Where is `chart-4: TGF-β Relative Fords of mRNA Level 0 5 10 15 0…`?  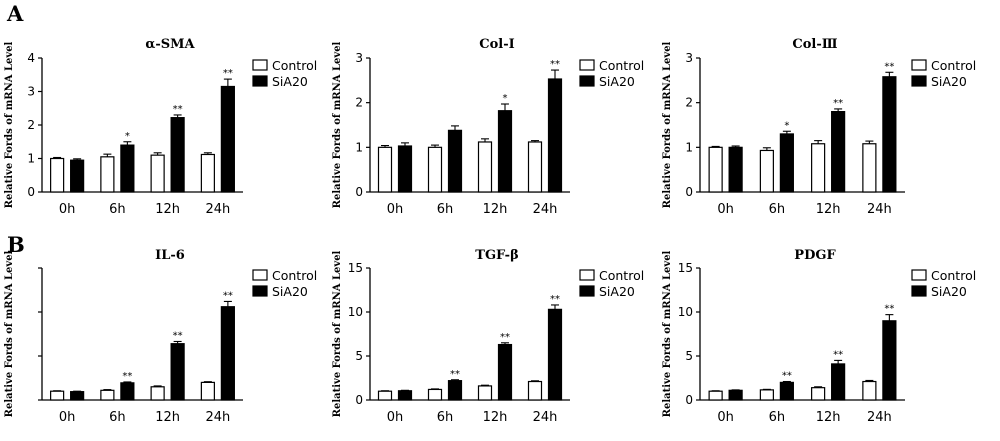
chart-4: TGF-β Relative Fords of mRNA Level 0 5 10 15 0… is located at coordinates (488, 336).